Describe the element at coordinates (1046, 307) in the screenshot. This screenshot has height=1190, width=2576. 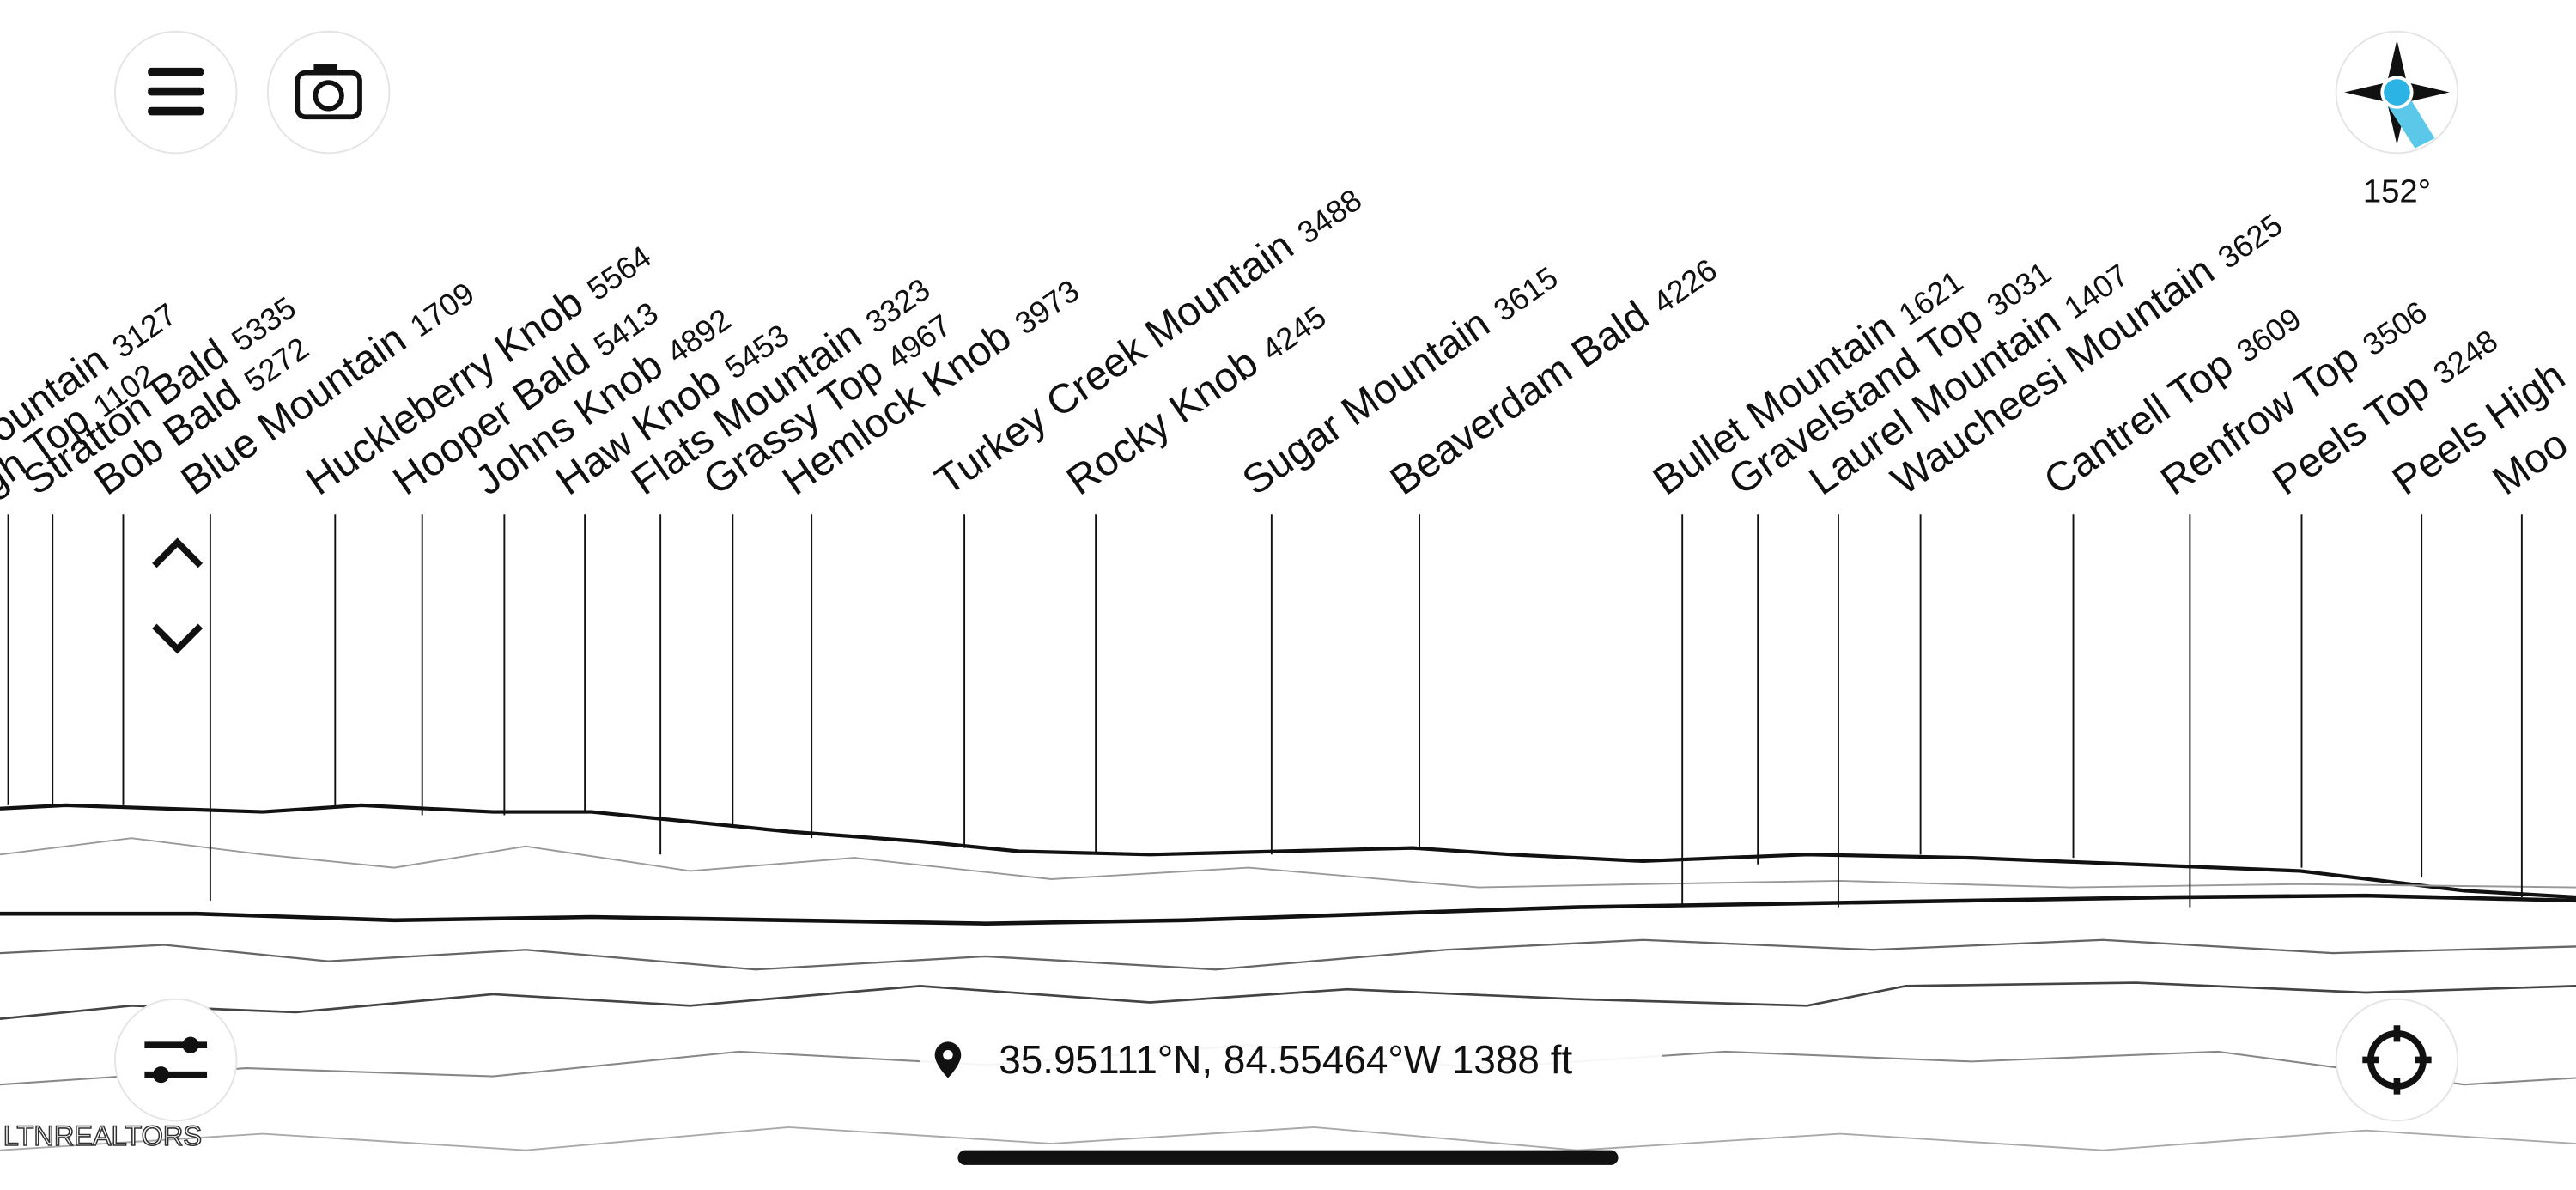
I see `peak-elevation: 3973` at that location.